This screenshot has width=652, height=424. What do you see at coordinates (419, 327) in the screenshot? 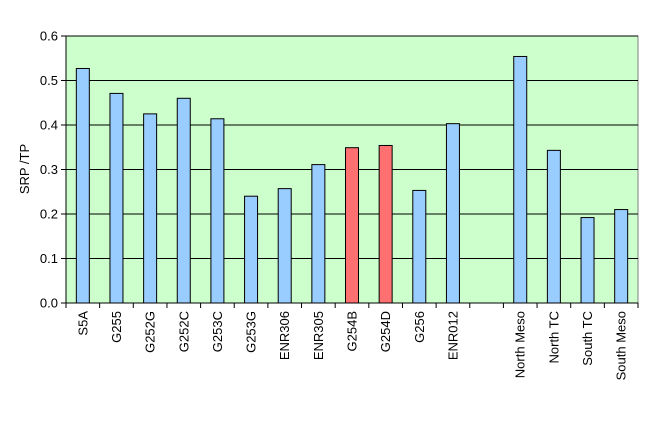
I see `x-tick-label: G256` at bounding box center [419, 327].